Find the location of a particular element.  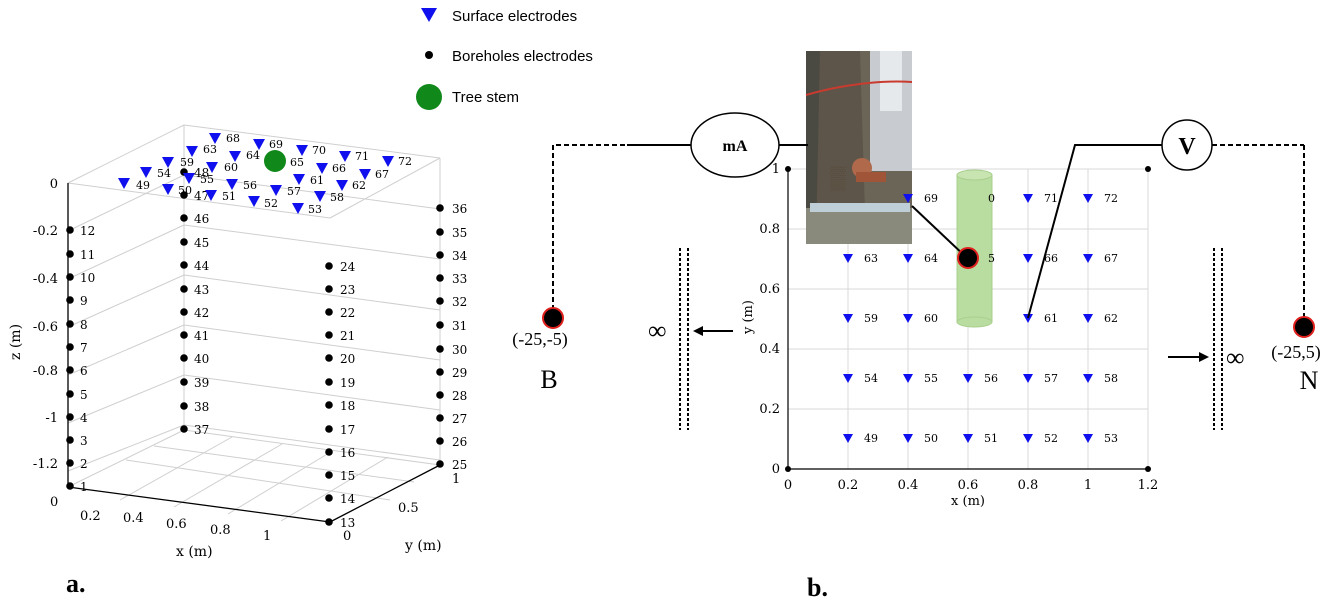

borehole-4: 37 38 39 40 41 42 43 44 45 46 47 48 is located at coordinates (195, 301).